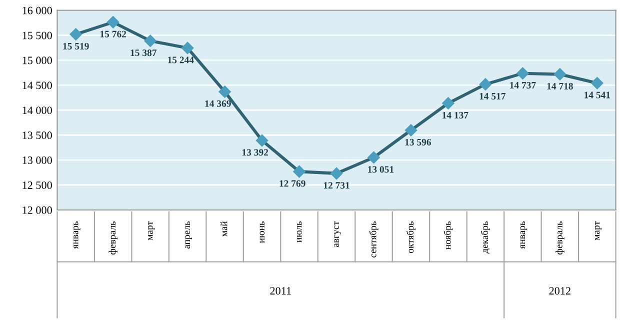 The width and height of the screenshot is (622, 322). Describe the element at coordinates (293, 183) in the screenshot. I see `data-label: 12 769` at that location.